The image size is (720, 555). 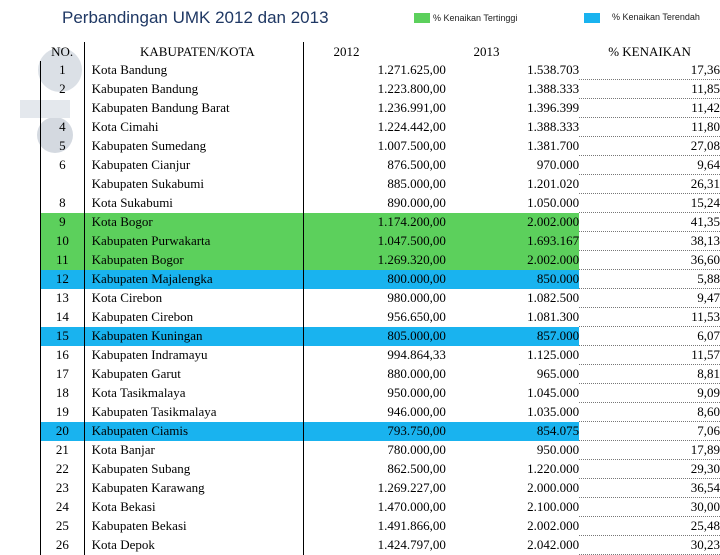 I want to click on header-no: NO., so click(x=63, y=51).